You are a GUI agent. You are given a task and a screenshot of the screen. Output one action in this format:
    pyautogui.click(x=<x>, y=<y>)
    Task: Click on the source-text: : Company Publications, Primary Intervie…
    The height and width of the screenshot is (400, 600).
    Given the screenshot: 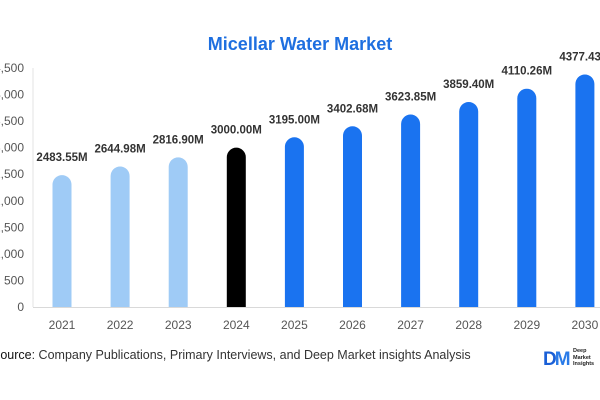 What is the action you would take?
    pyautogui.click(x=251, y=355)
    